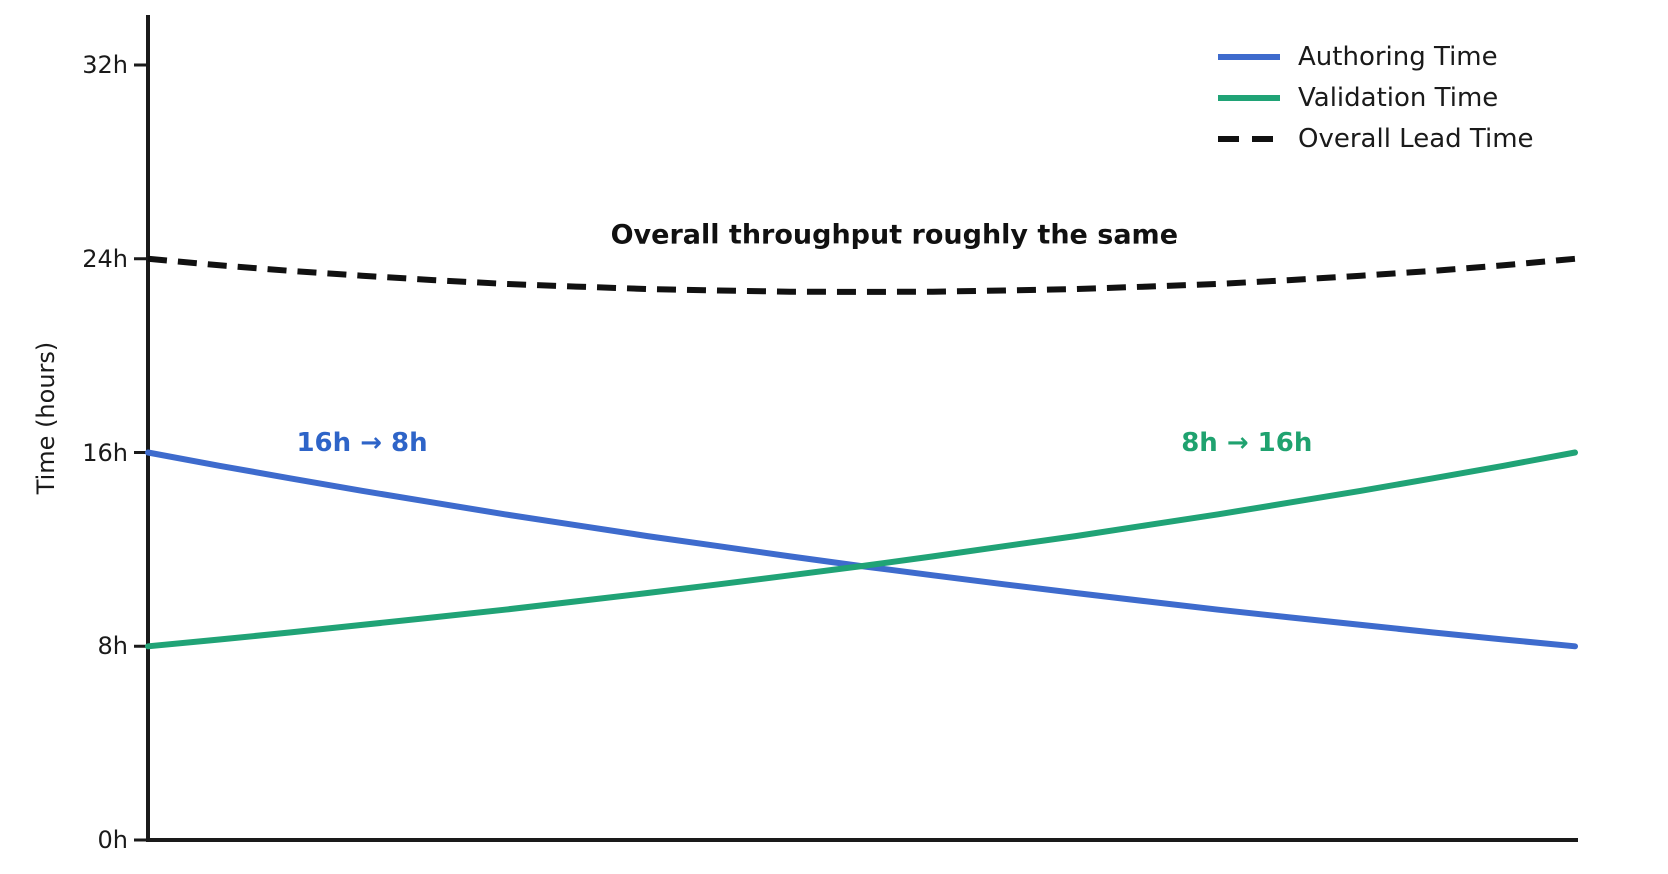 This screenshot has height=874, width=1668. I want to click on annotation-8h-16h: 8h → 16h, so click(1247, 442).